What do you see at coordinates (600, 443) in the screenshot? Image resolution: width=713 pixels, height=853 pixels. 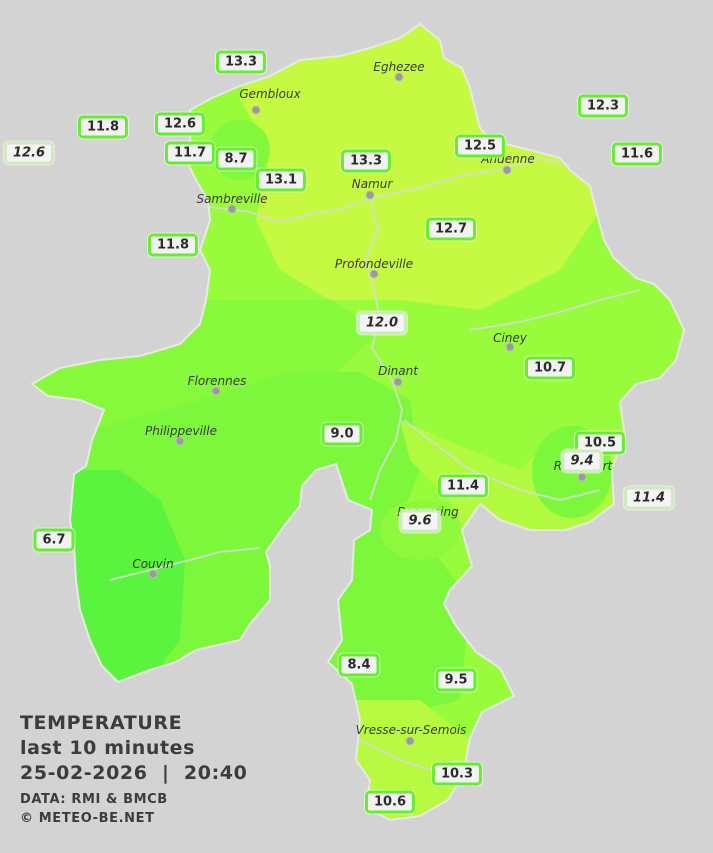 I see `temp-reading: 10.5` at bounding box center [600, 443].